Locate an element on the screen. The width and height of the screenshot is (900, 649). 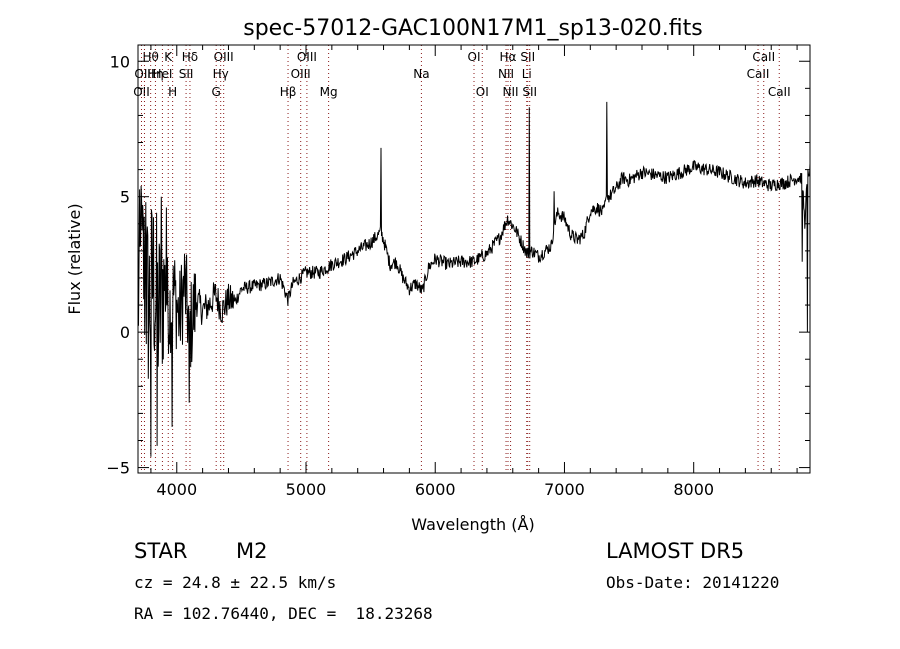
line-marker-label: OII is located at coordinates (141, 92).